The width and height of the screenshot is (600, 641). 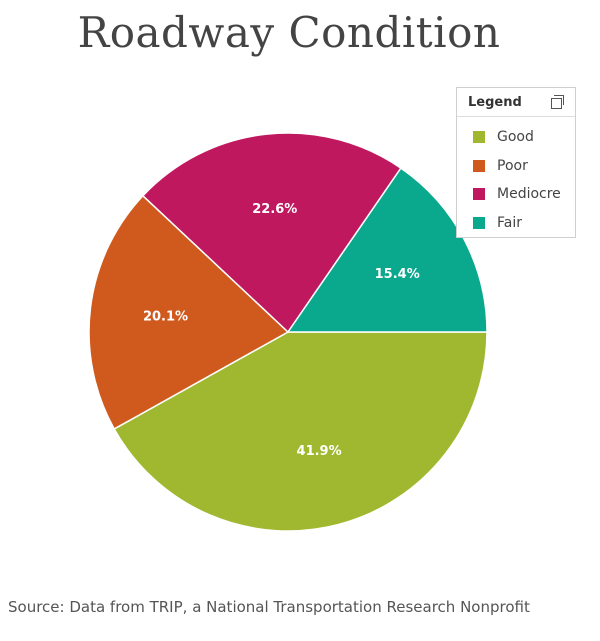 I want to click on chart-title: Roadway Condition, so click(x=289, y=32).